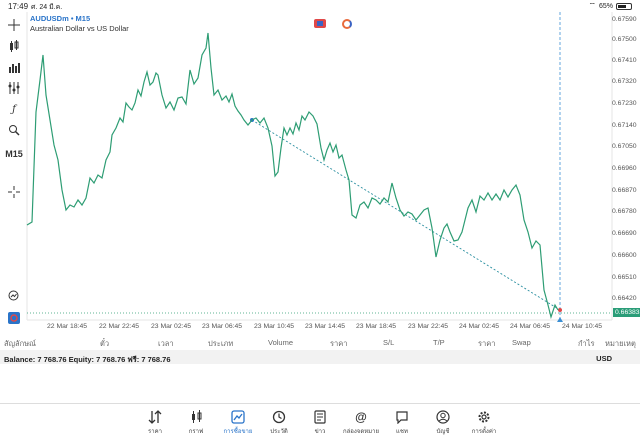  I want to click on nav-history: ประวัติ, so click(279, 422).